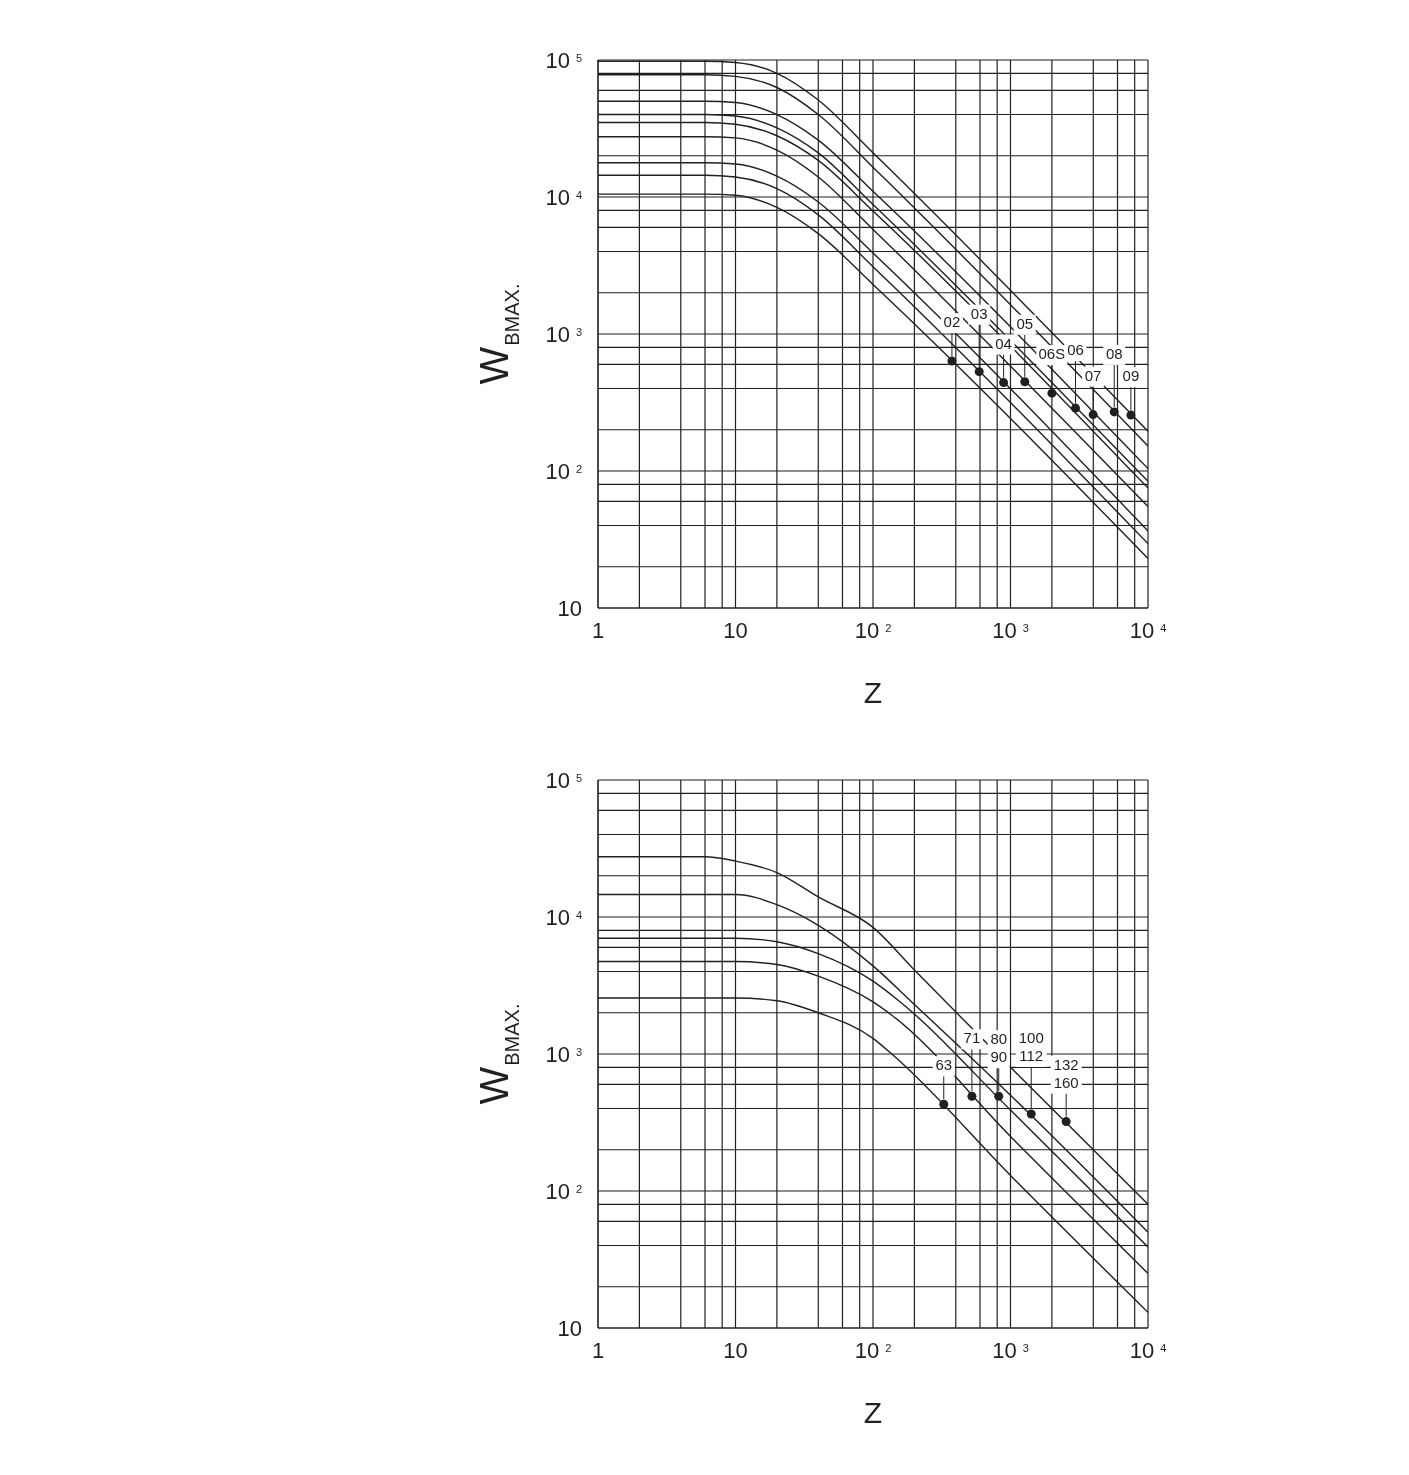 The image size is (1409, 1475). What do you see at coordinates (1052, 354) in the screenshot?
I see `annotation: 06S` at bounding box center [1052, 354].